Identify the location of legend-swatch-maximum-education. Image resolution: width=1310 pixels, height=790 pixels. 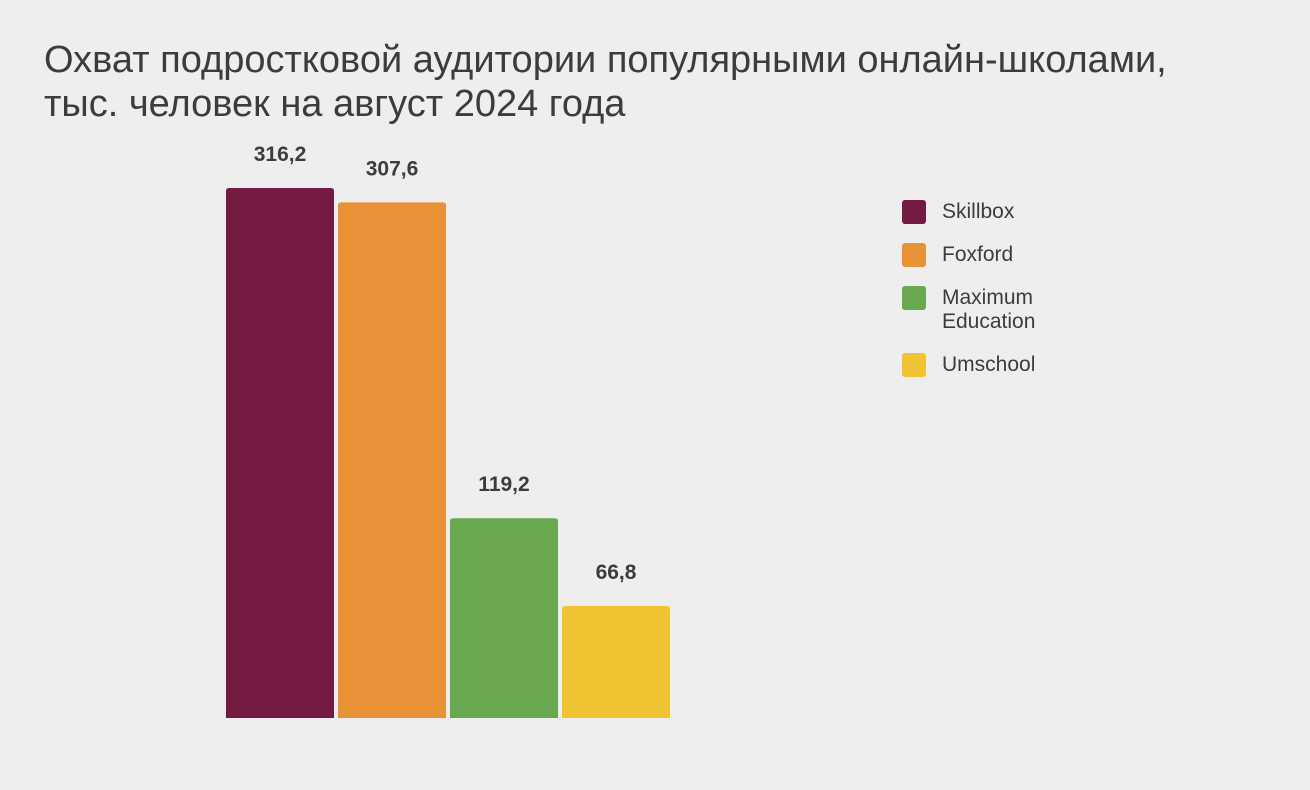
(914, 298).